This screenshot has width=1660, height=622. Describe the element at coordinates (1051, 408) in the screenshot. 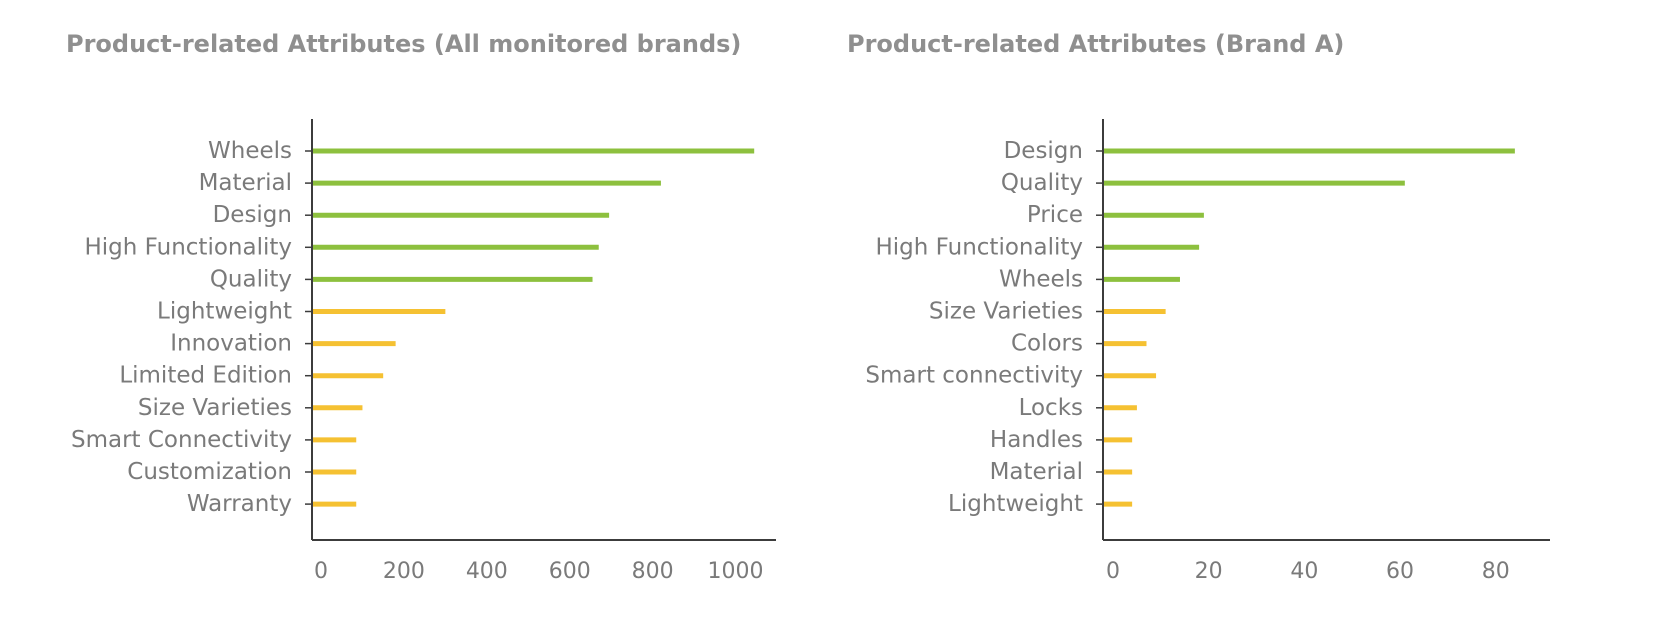

I see `category-label-locks: Locks` at that location.